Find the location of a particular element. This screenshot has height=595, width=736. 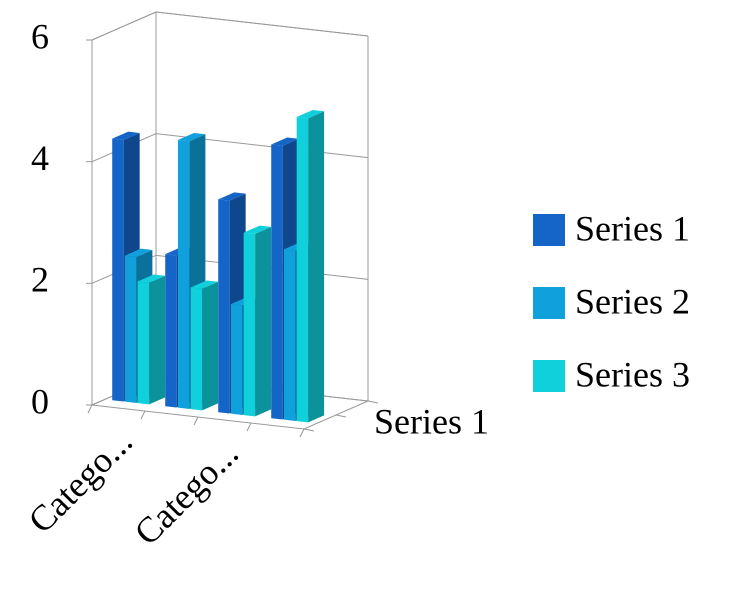

y-tick-label: 0 is located at coordinates (40, 401).